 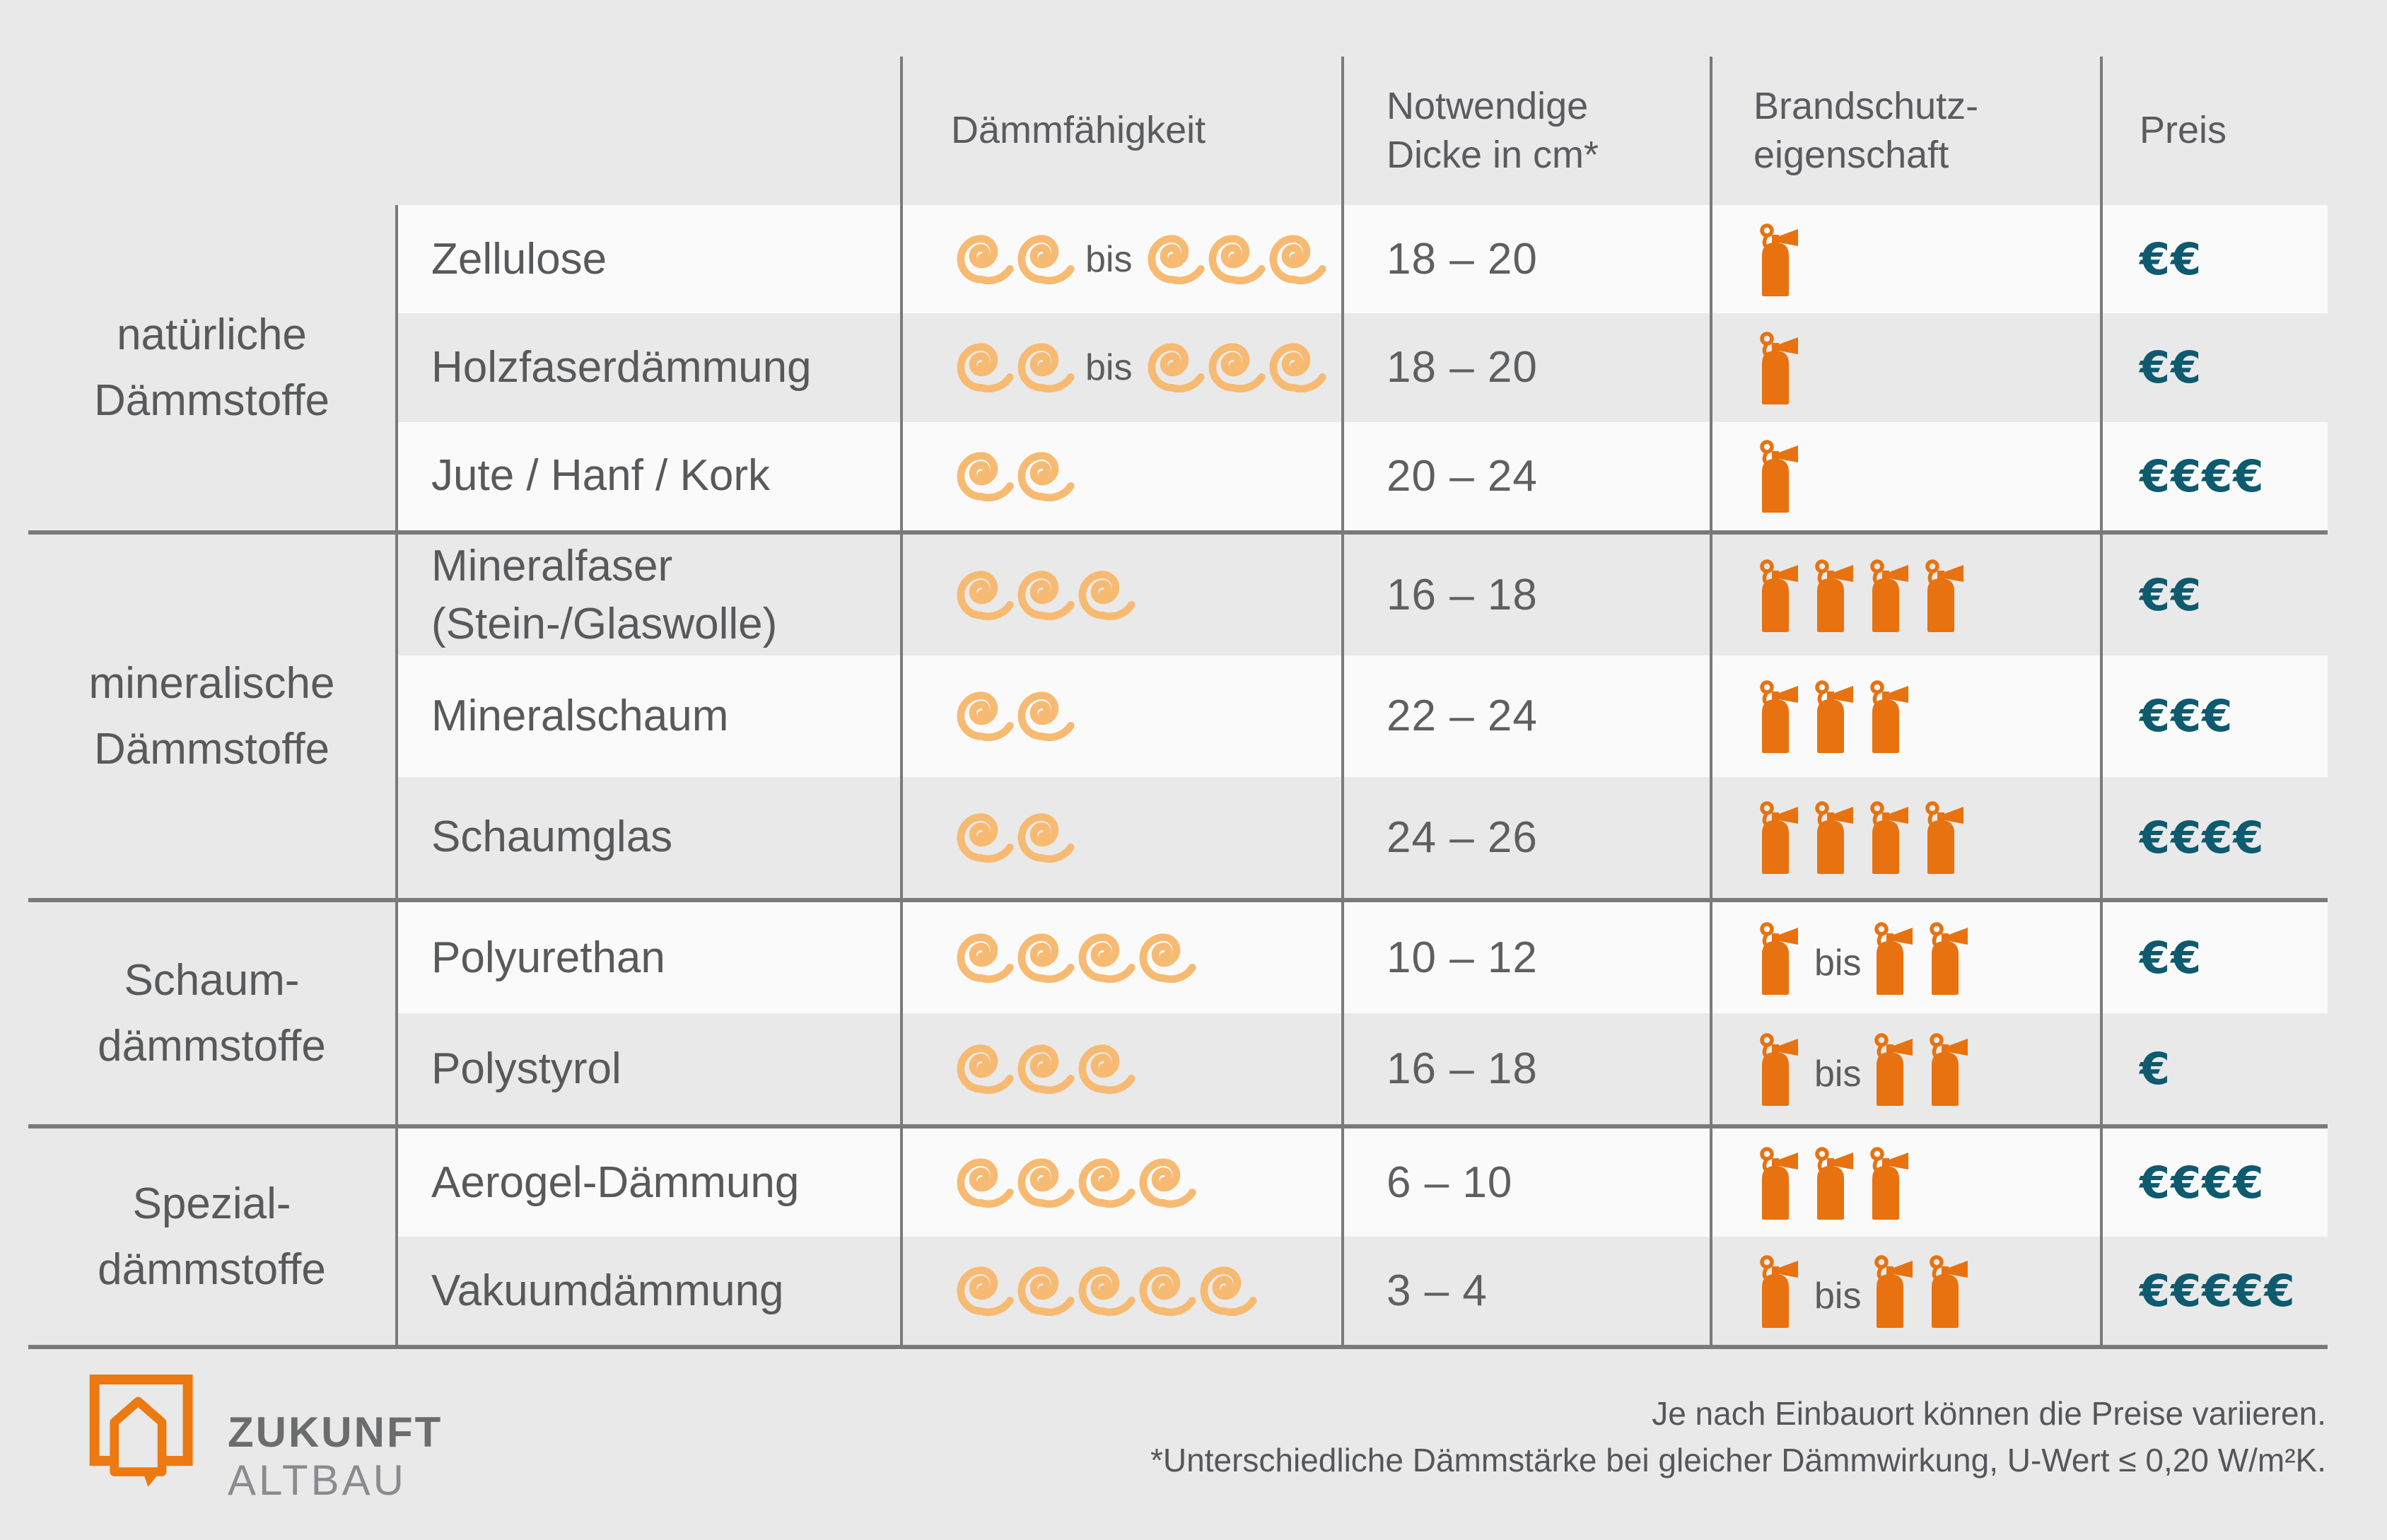 I want to click on table-row: Zellulose bis 18 – 20 €€, so click(x=1363, y=259).